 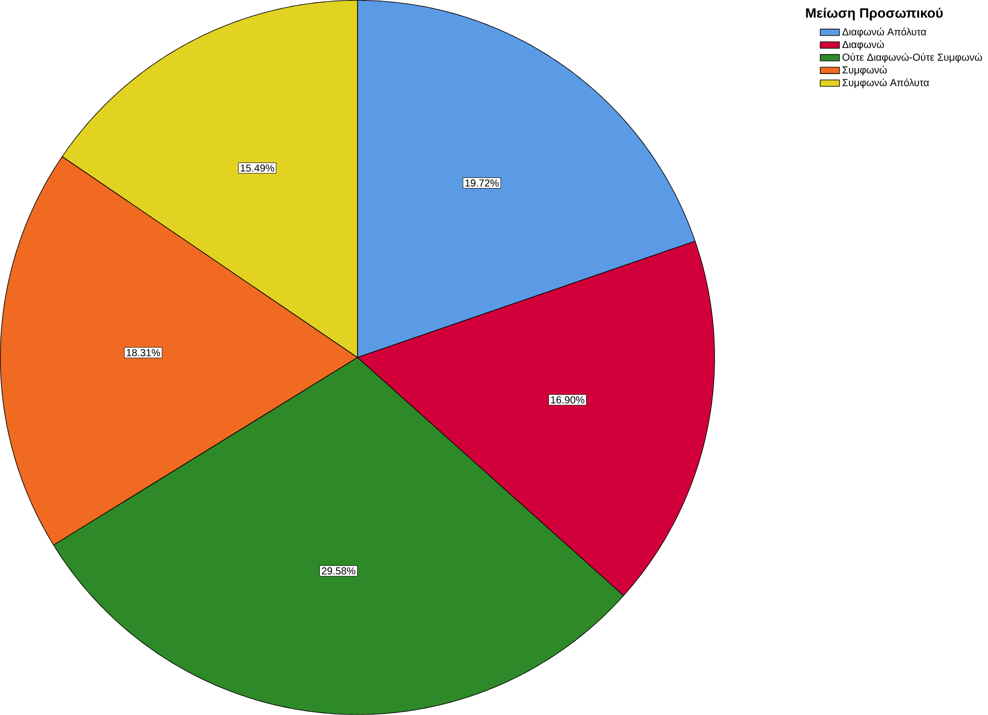 What do you see at coordinates (257, 168) in the screenshot?
I see `data-label: 15.49%` at bounding box center [257, 168].